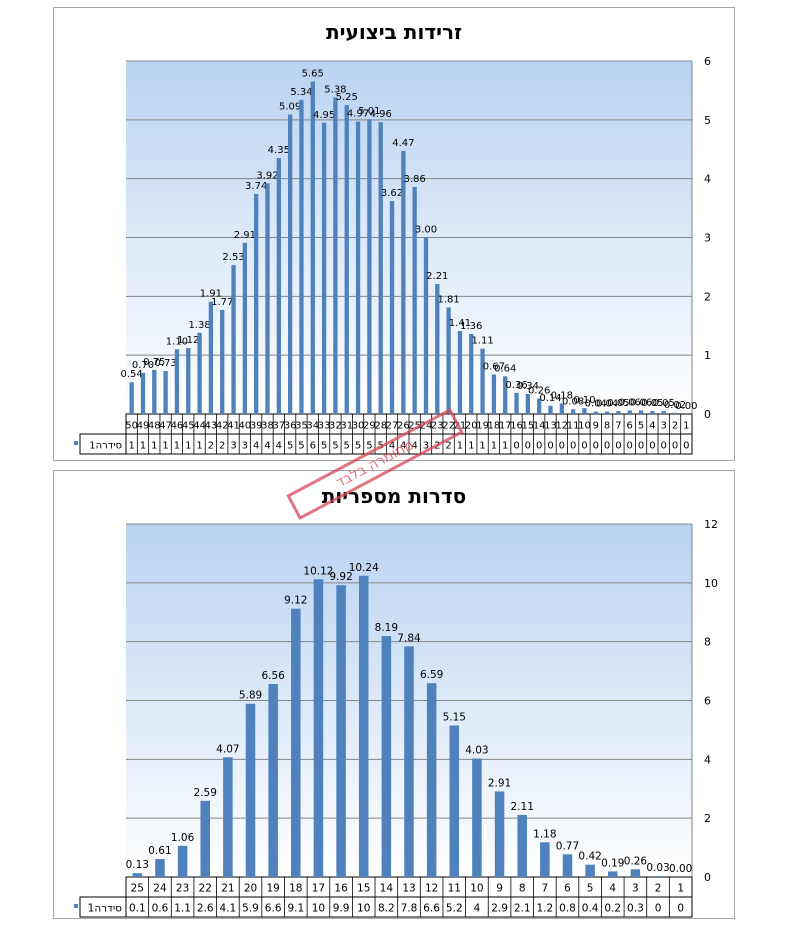 The image size is (788, 930). I want to click on data-label: 0.00, so click(686, 406).